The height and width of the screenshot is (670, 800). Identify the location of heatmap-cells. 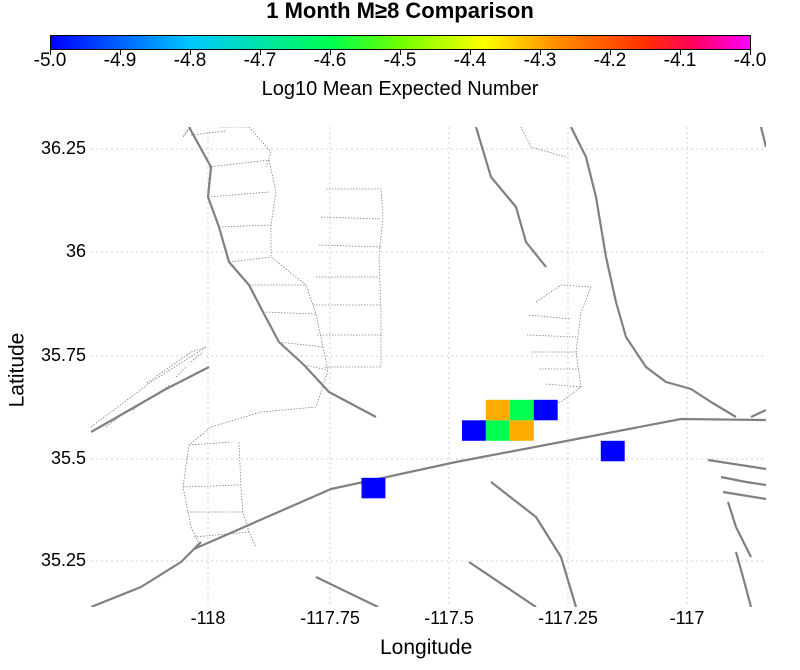
(493, 449).